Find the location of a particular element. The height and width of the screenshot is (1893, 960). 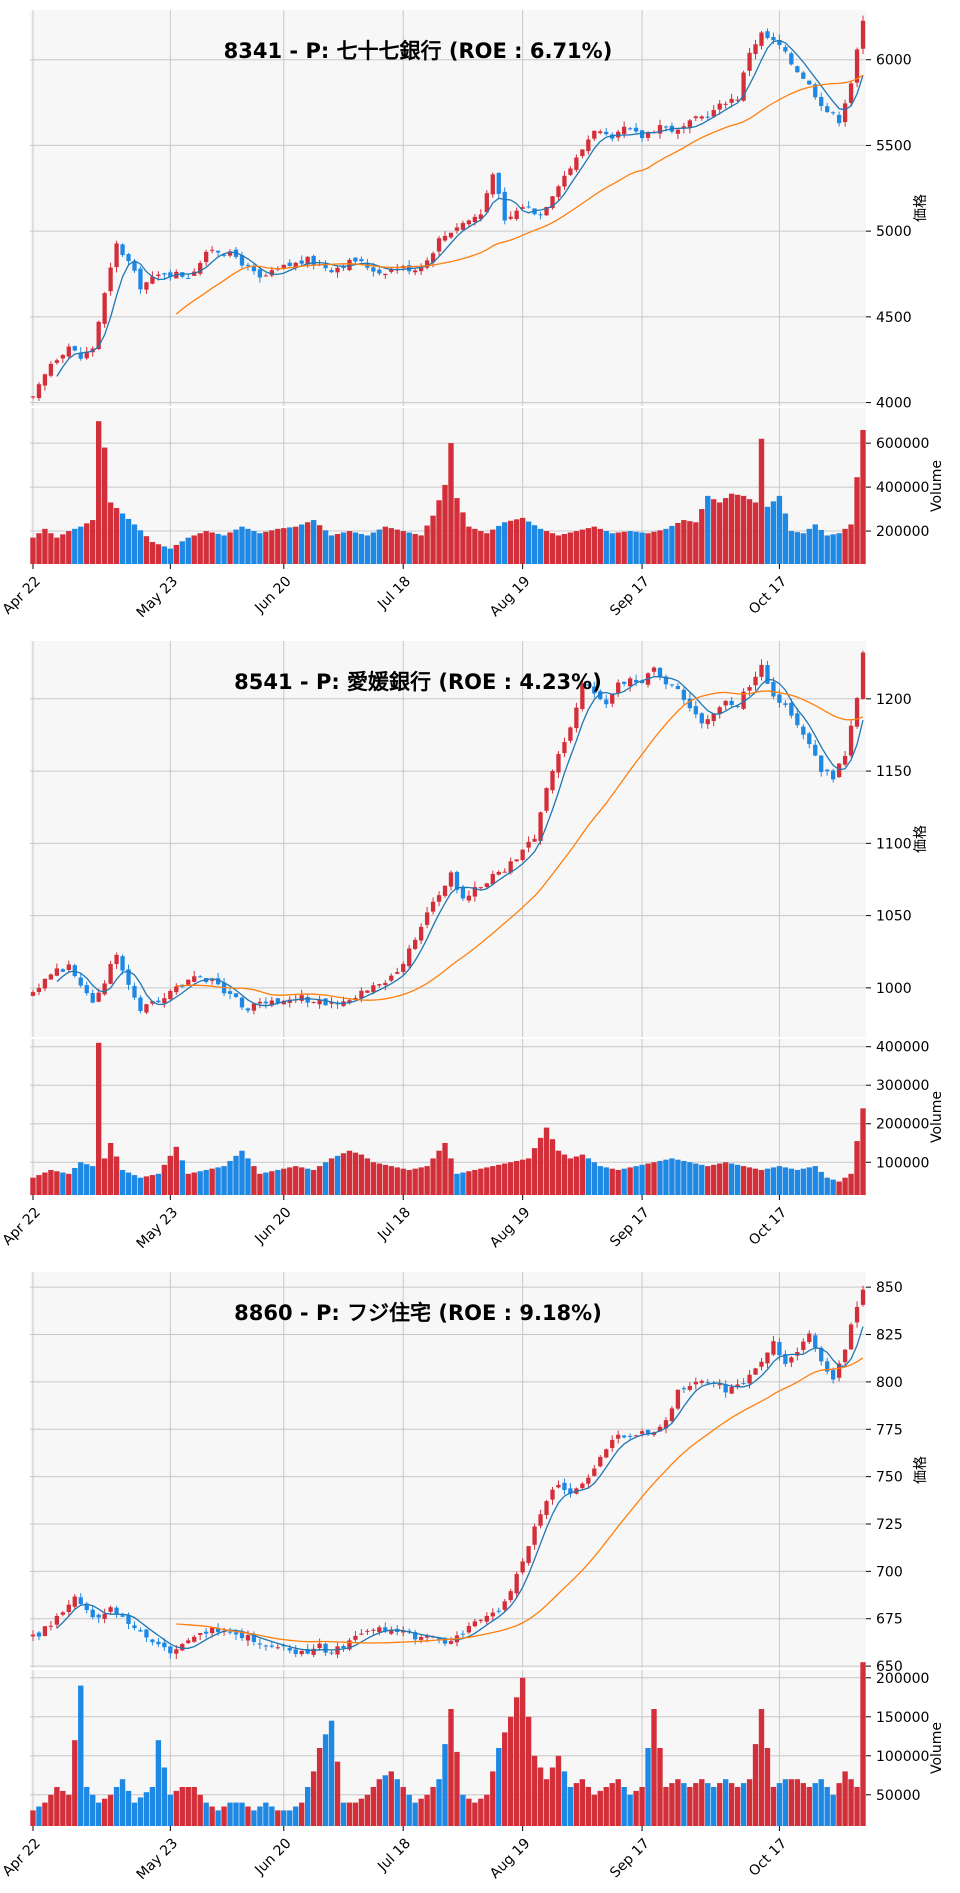

price-tick-label: 6000 is located at coordinates (894, 61).